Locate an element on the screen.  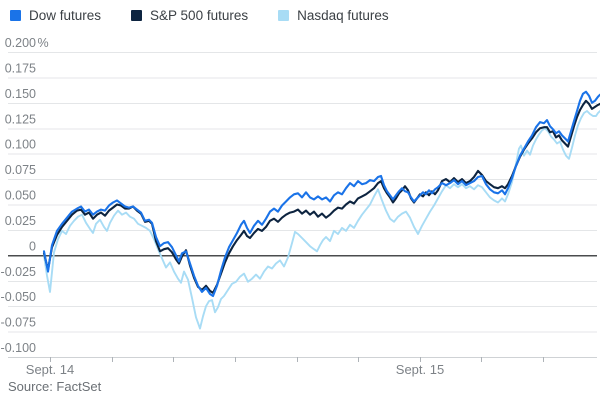
y-axis-tick-label: 0.050 is located at coordinates (20, 196).